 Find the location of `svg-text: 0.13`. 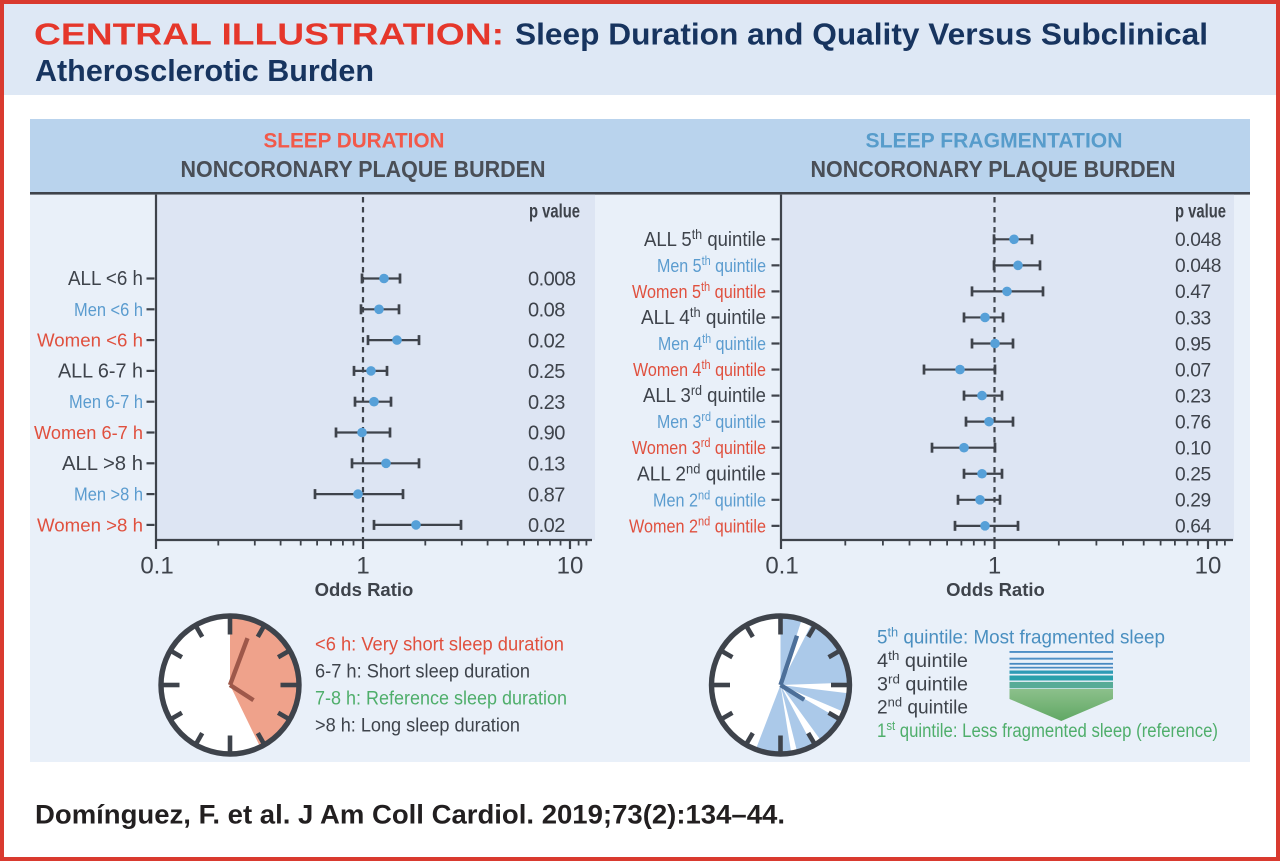

svg-text: 0.13 is located at coordinates (546, 465).